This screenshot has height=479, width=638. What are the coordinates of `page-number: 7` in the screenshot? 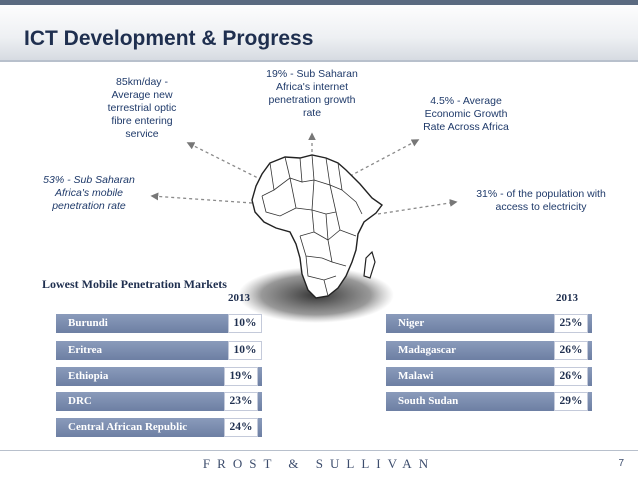 It's located at (621, 463).